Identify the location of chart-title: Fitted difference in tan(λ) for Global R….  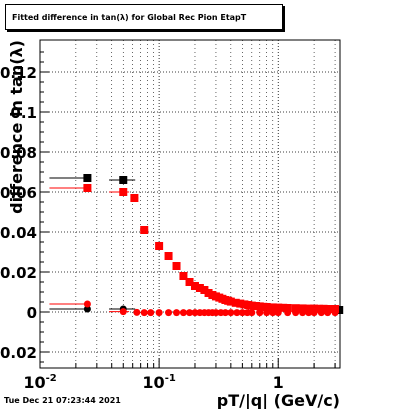
(129, 17).